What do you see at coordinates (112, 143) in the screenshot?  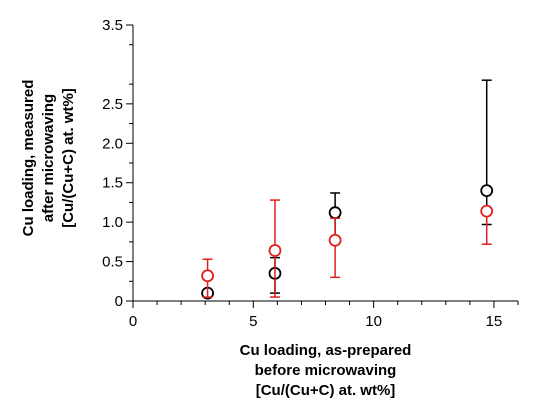 I see `y-tick-label: 2.0` at bounding box center [112, 143].